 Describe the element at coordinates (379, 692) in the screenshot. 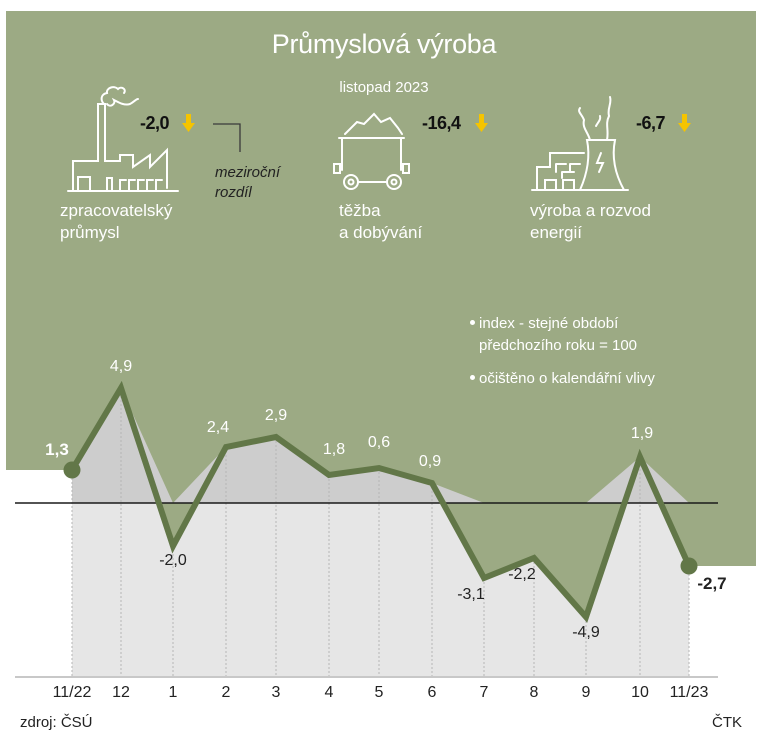

I see `x-tick-label: 5` at that location.